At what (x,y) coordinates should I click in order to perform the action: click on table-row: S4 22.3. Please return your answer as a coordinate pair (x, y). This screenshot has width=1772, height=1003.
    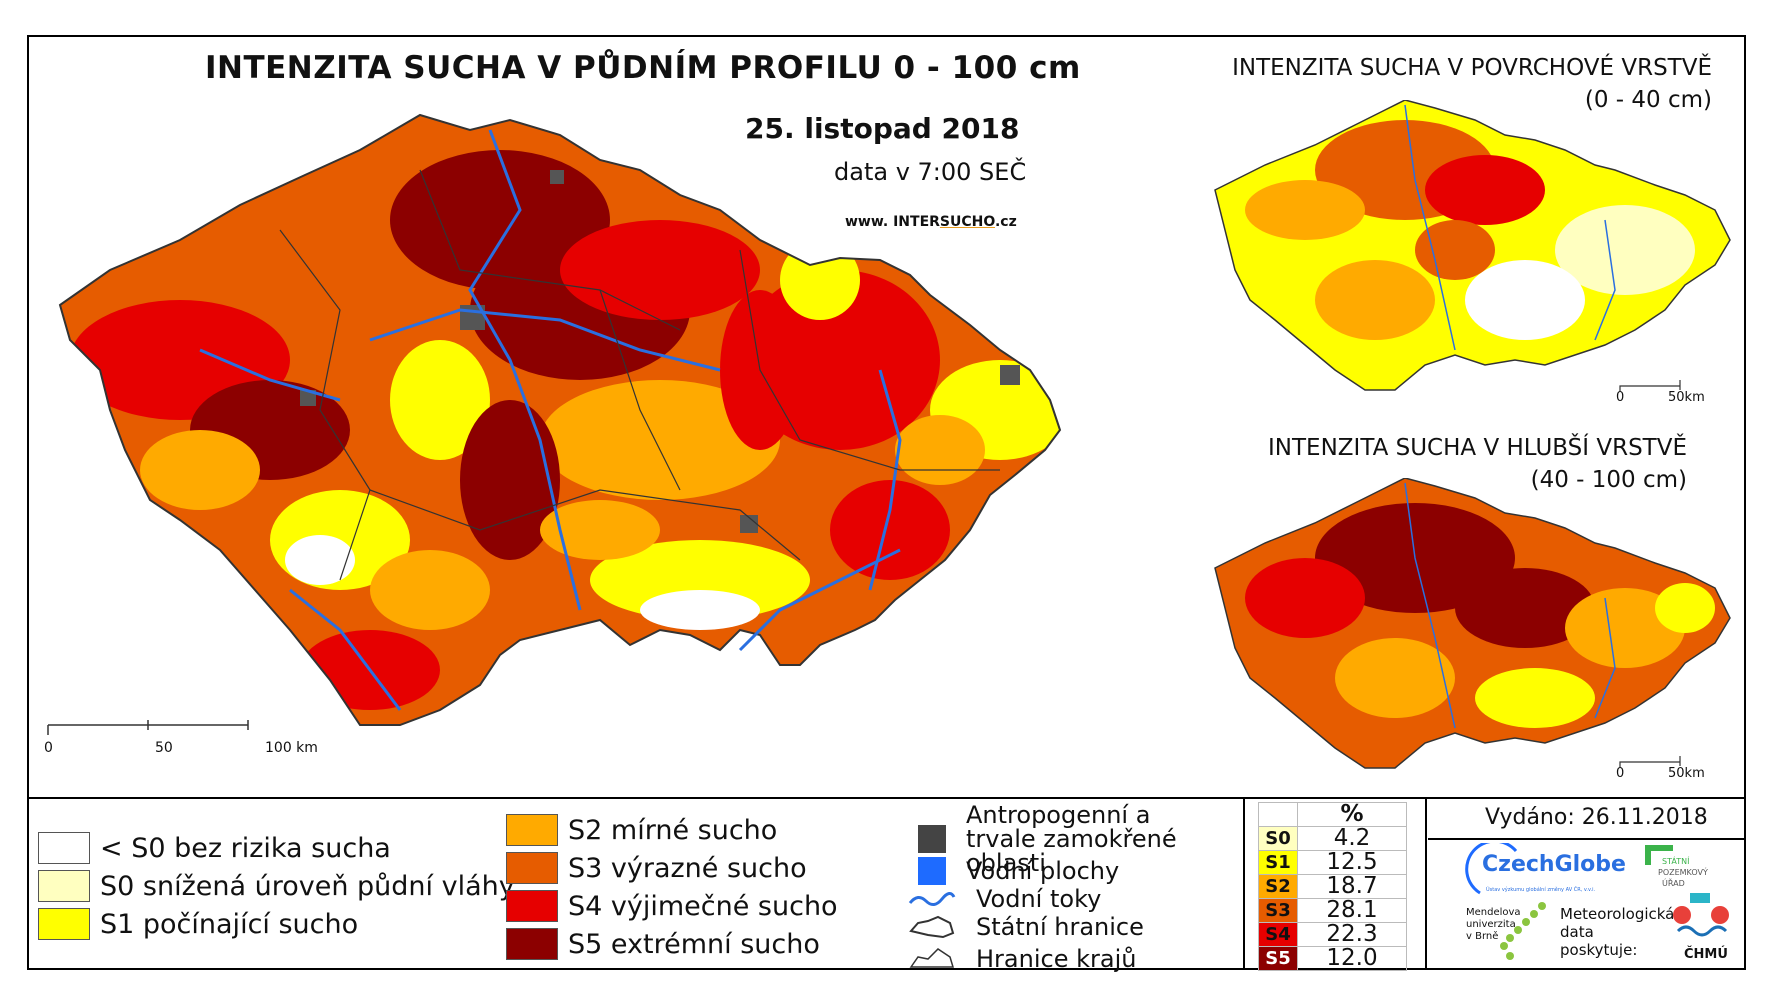
    Looking at the image, I should click on (1332, 934).